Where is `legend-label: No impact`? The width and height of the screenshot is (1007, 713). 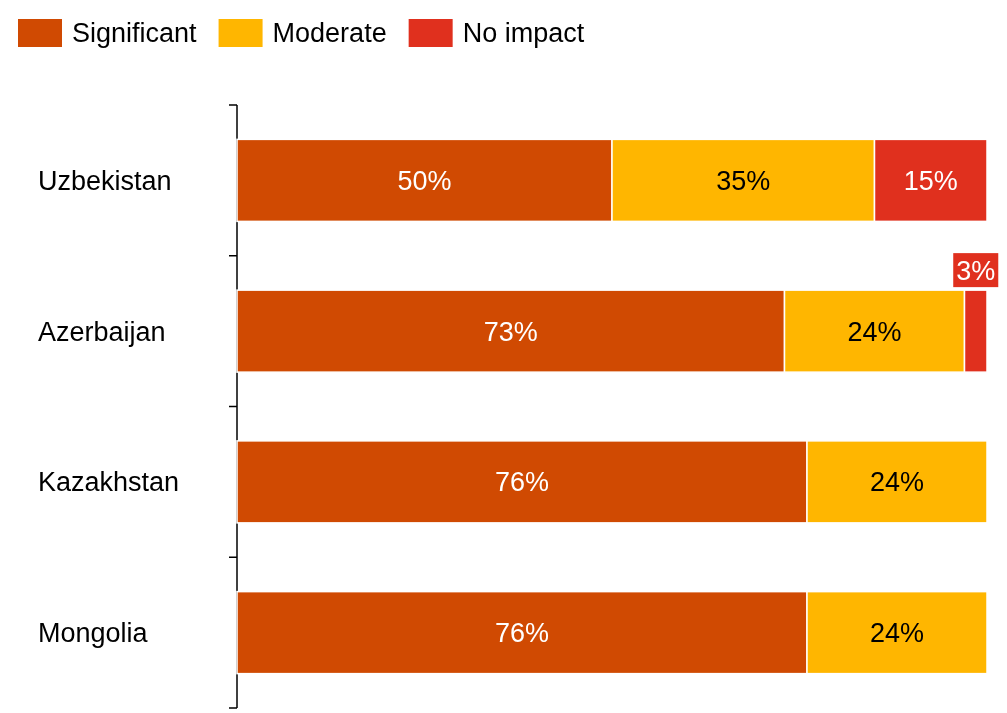
legend-label: No impact is located at coordinates (523, 33).